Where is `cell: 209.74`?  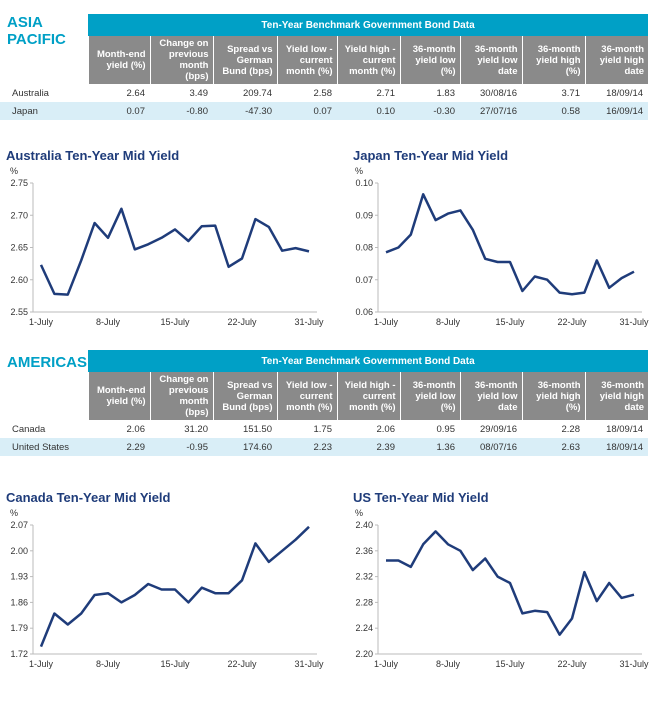 cell: 209.74 is located at coordinates (257, 93).